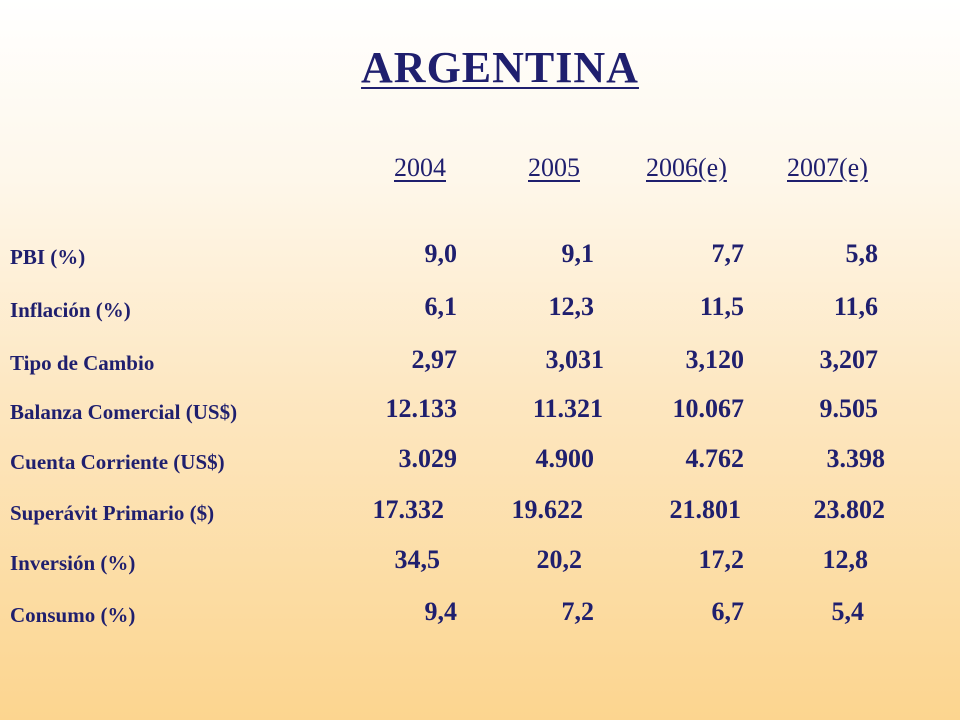  I want to click on value-2007: 5,4, so click(848, 611).